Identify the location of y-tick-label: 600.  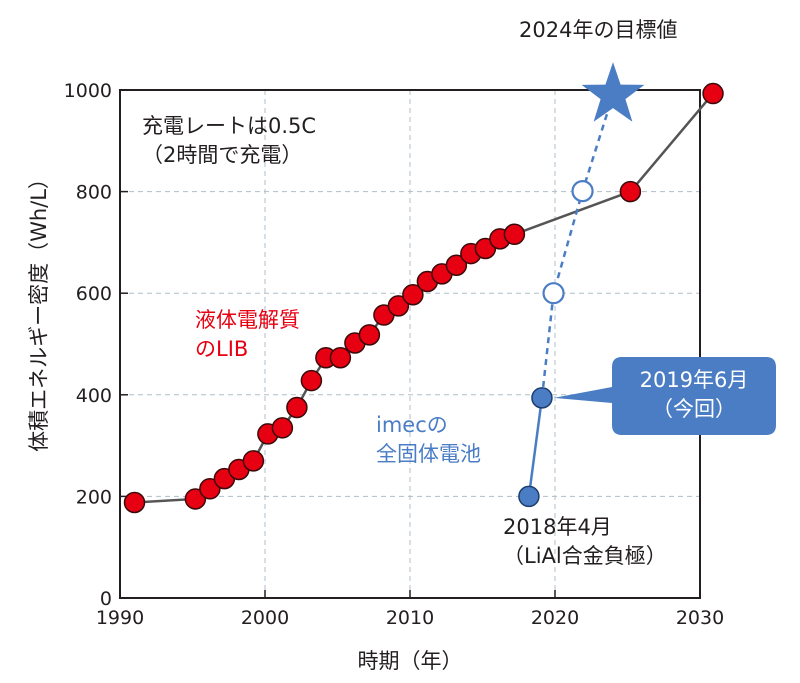
(94, 294).